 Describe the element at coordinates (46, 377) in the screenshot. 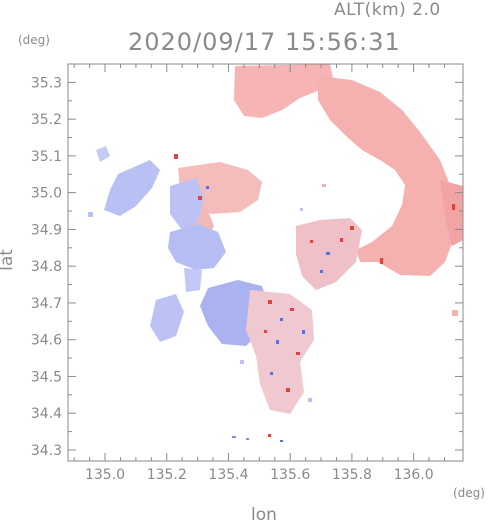

I see `y-tick-label: 34.5` at that location.